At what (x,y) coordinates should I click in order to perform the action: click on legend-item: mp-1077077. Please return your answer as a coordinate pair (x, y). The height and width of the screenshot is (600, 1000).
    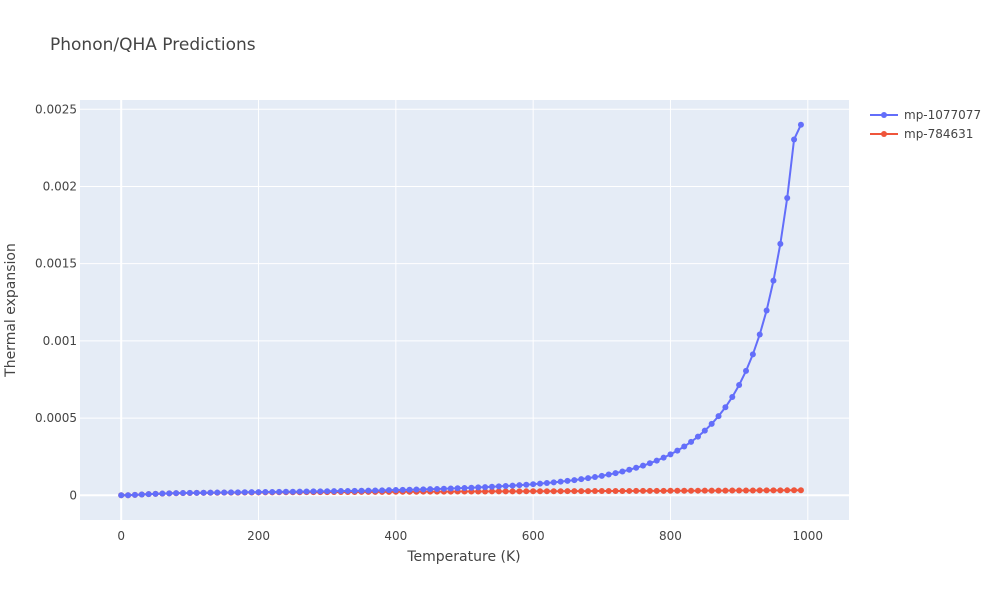
    Looking at the image, I should click on (925, 115).